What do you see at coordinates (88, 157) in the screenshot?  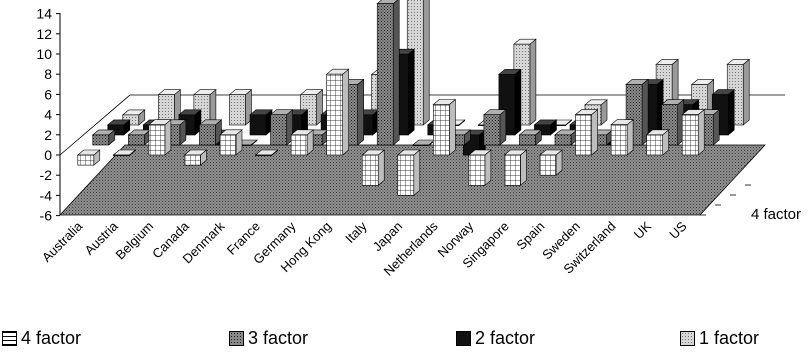 I see `bar-4-factor-australia` at bounding box center [88, 157].